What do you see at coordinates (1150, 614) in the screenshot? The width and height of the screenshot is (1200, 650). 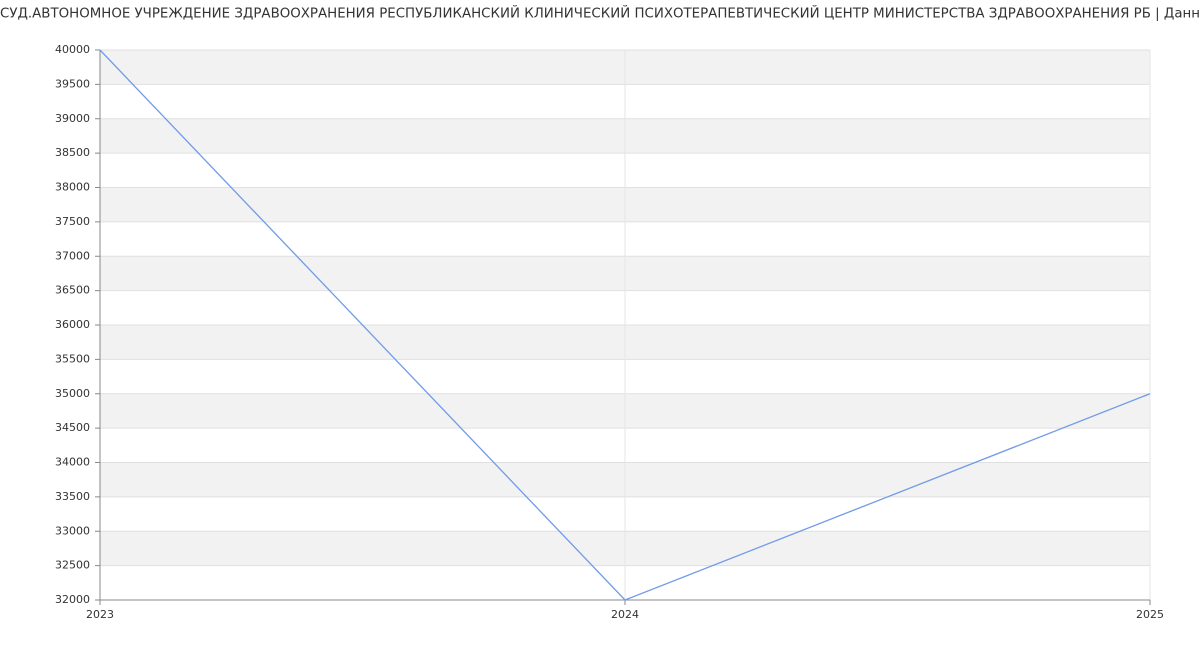 I see `x-tick-label: 2025` at bounding box center [1150, 614].